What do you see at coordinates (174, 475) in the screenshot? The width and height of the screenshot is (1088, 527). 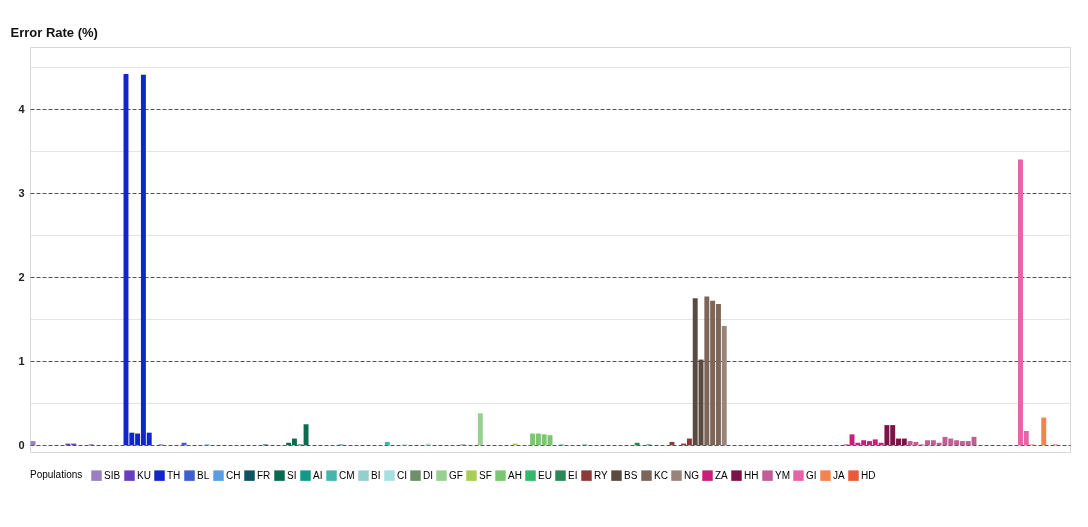 I see `legend-label: TH` at bounding box center [174, 475].